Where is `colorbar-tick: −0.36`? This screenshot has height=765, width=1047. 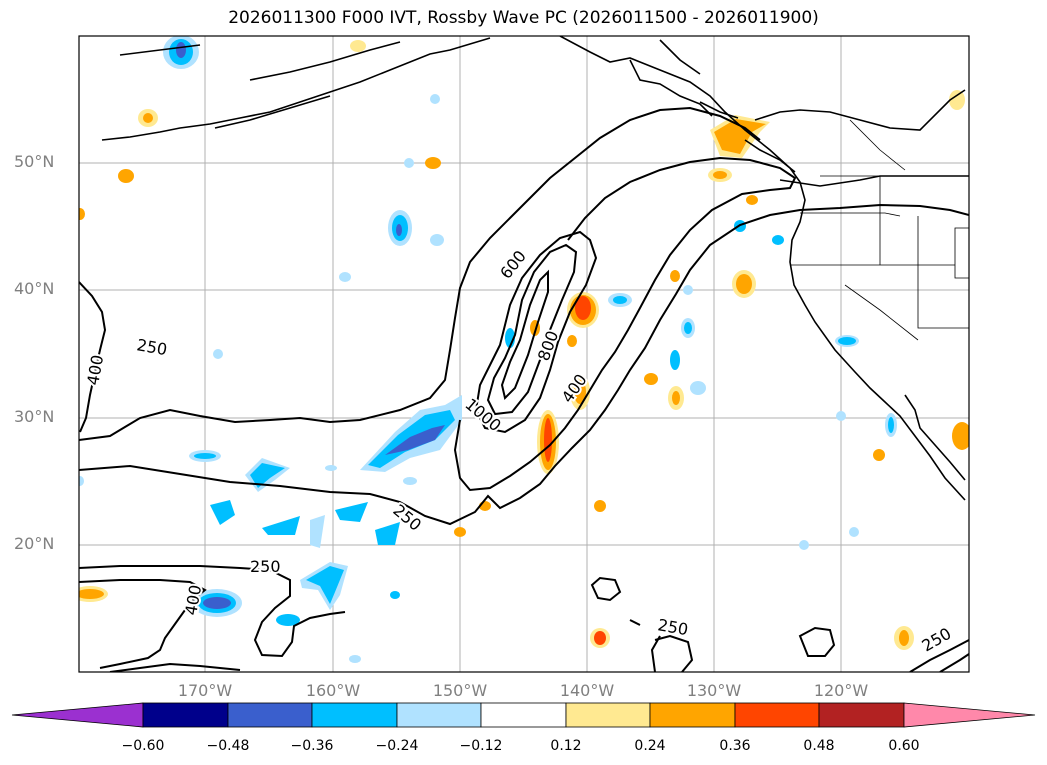
colorbar-tick: −0.36 is located at coordinates (312, 746).